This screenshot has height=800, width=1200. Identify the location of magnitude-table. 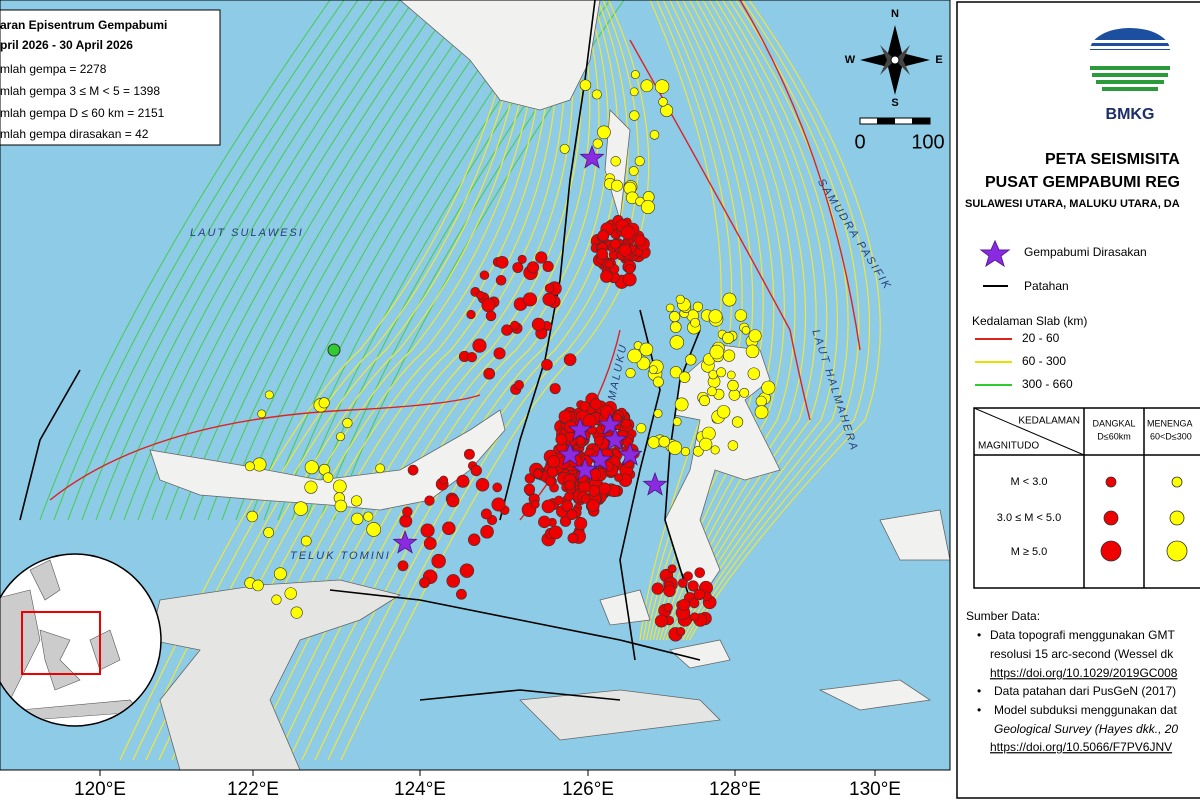
(1086, 498).